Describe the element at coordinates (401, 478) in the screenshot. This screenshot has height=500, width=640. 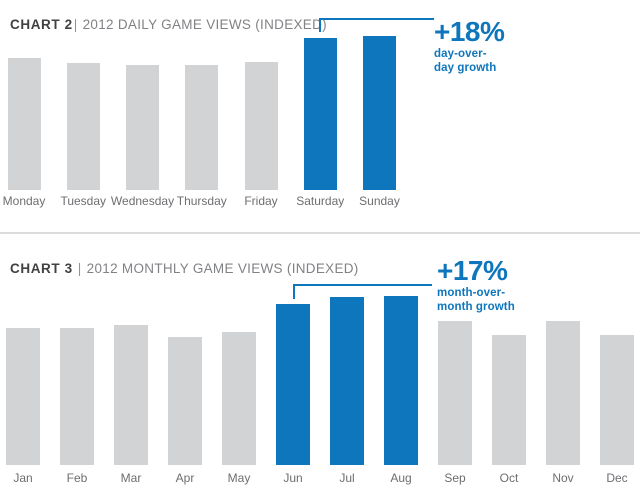
I see `x-label-aug: Aug` at that location.